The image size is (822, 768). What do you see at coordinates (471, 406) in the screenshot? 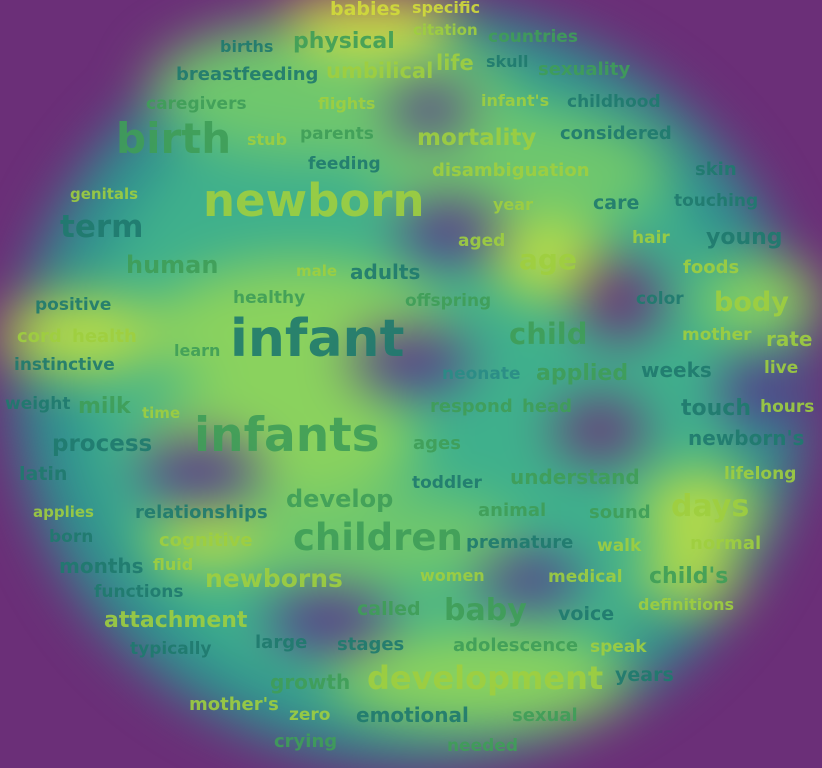
I see `word-respond: respond` at bounding box center [471, 406].